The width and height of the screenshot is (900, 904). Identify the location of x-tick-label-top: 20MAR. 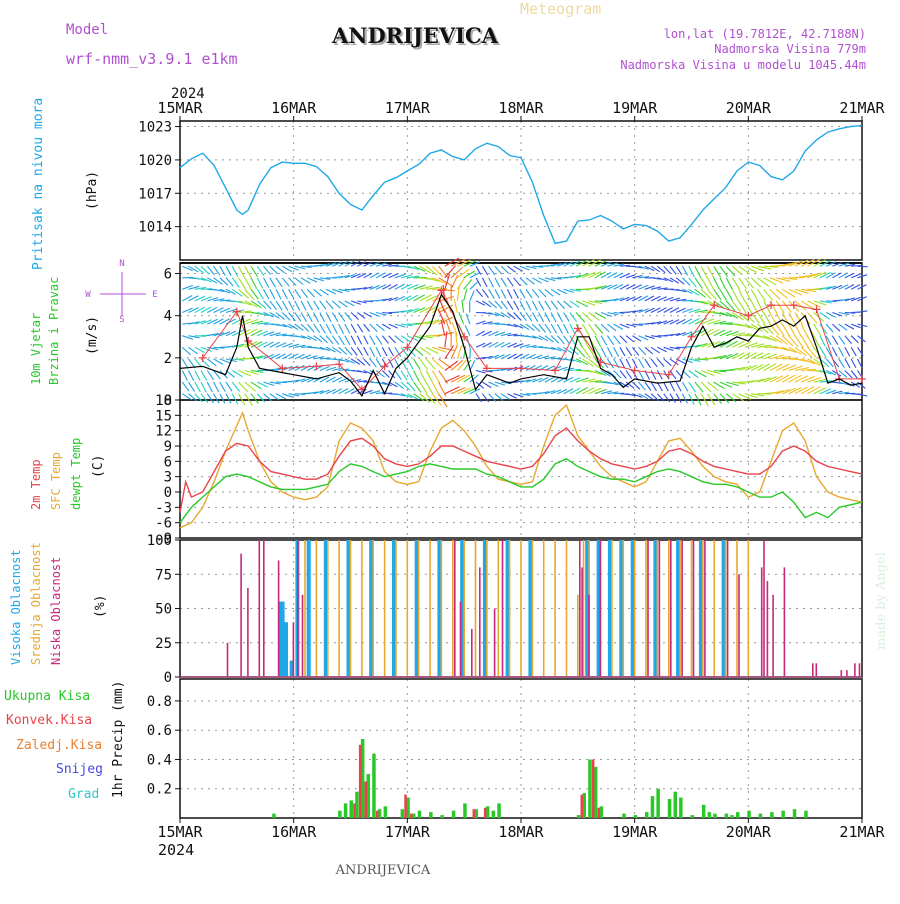
(749, 108).